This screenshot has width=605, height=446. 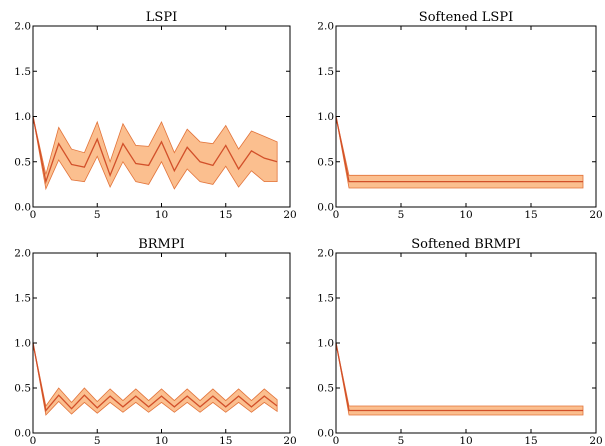 I want to click on confidence-band, so click(x=459, y=379).